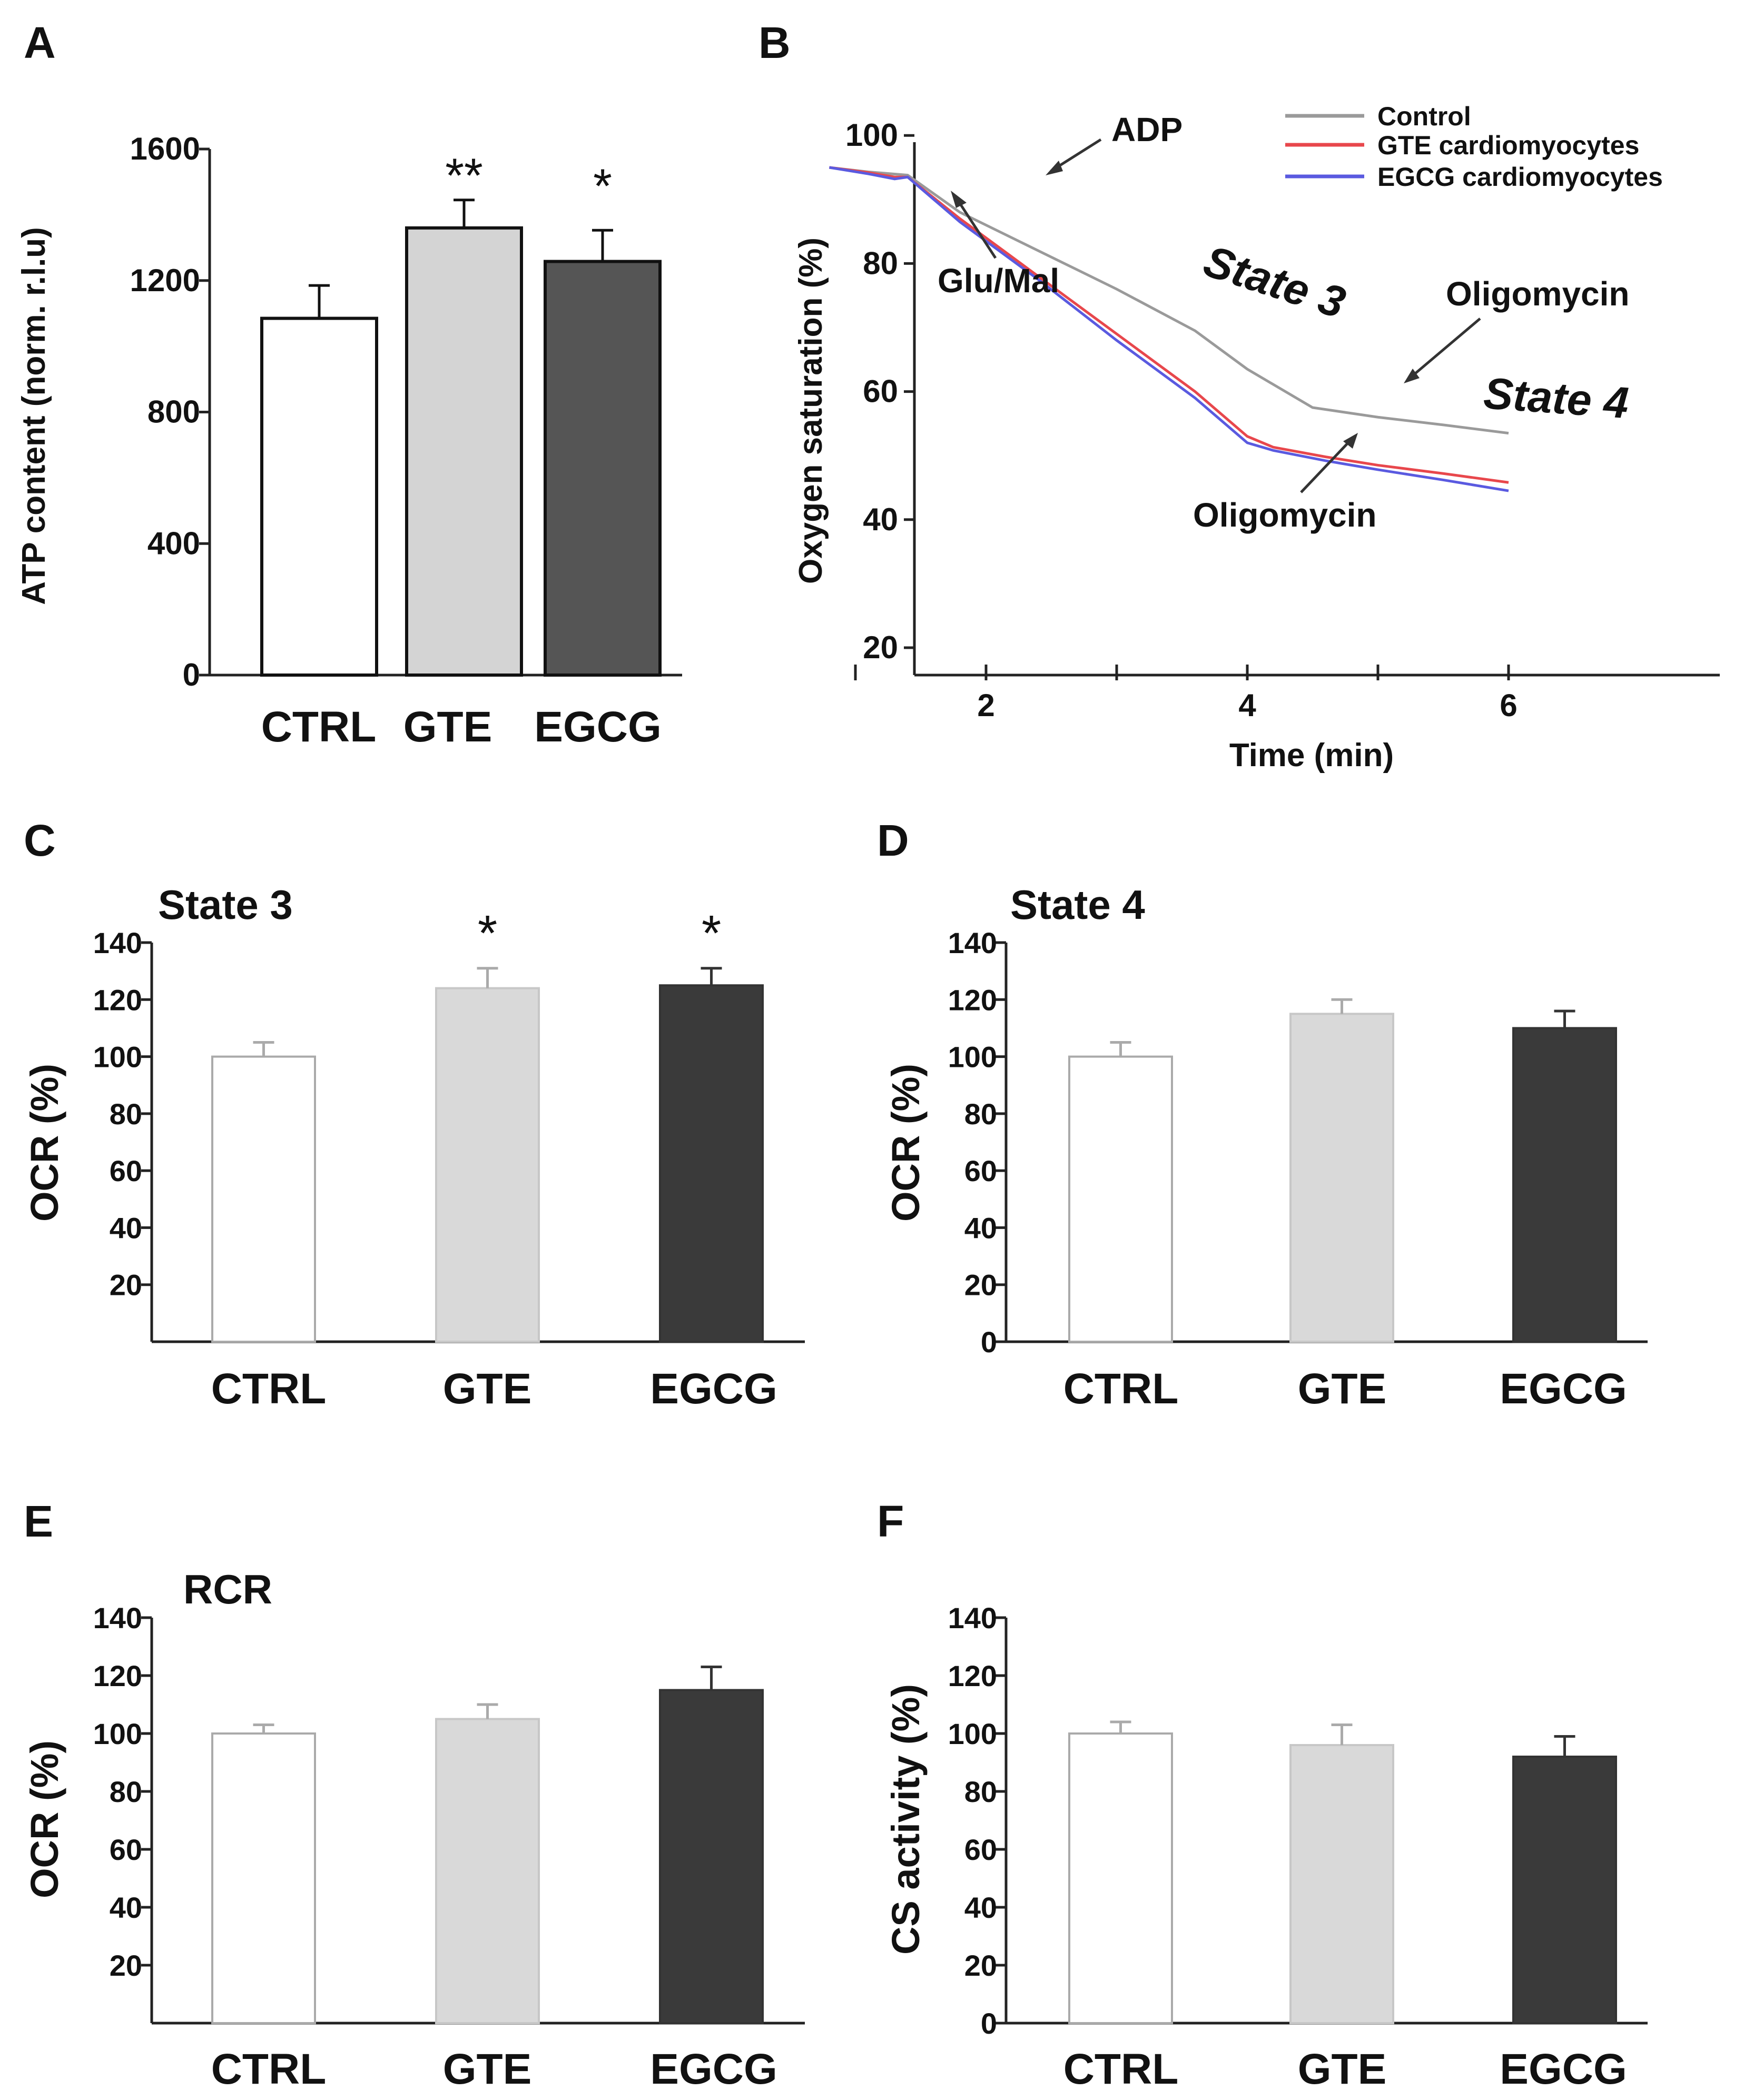  I want to click on x-tick-label: 2, so click(986, 706).